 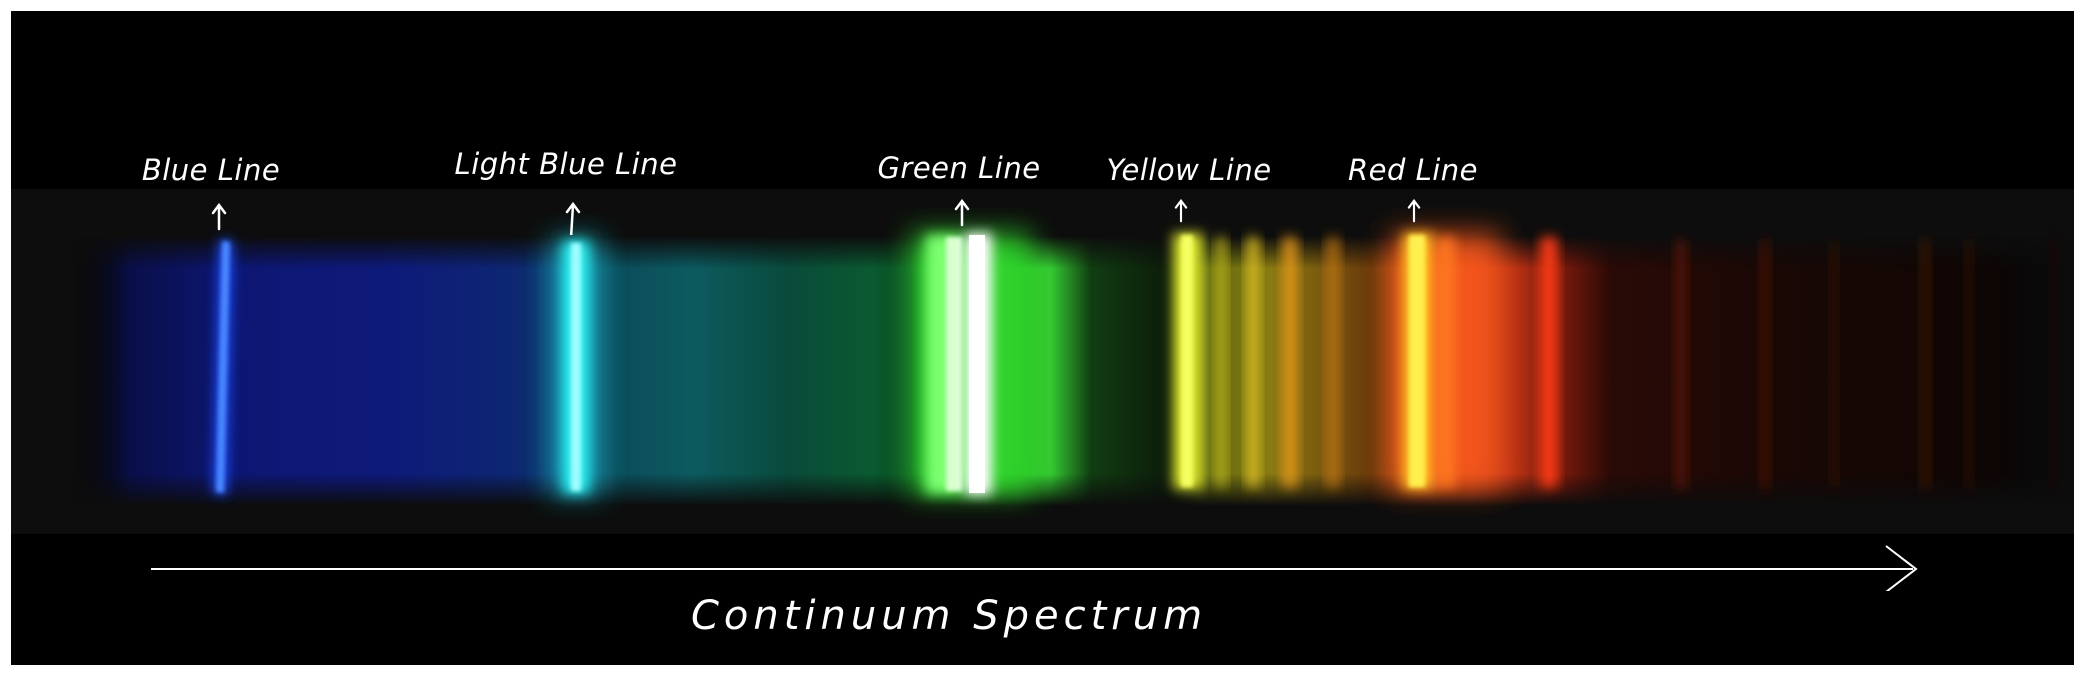 What do you see at coordinates (576, 366) in the screenshot?
I see `light-blue-emission-line` at bounding box center [576, 366].